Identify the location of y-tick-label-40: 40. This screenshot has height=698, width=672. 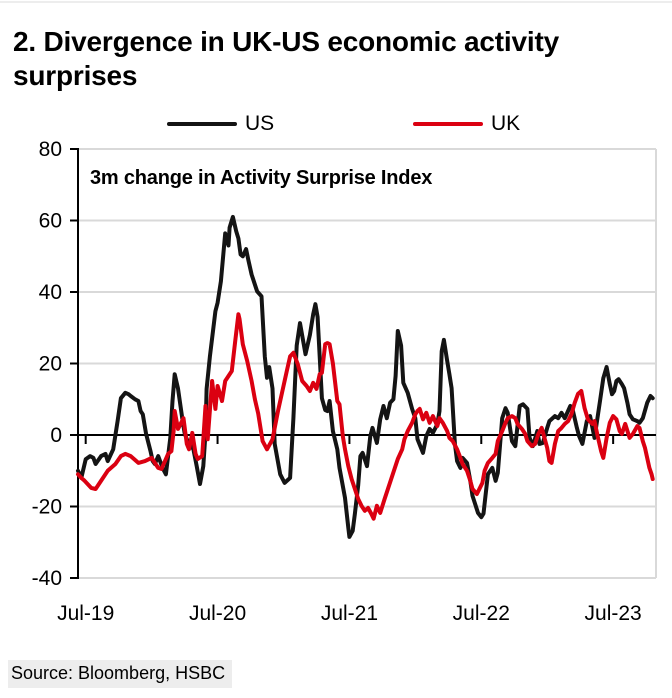
(50, 292).